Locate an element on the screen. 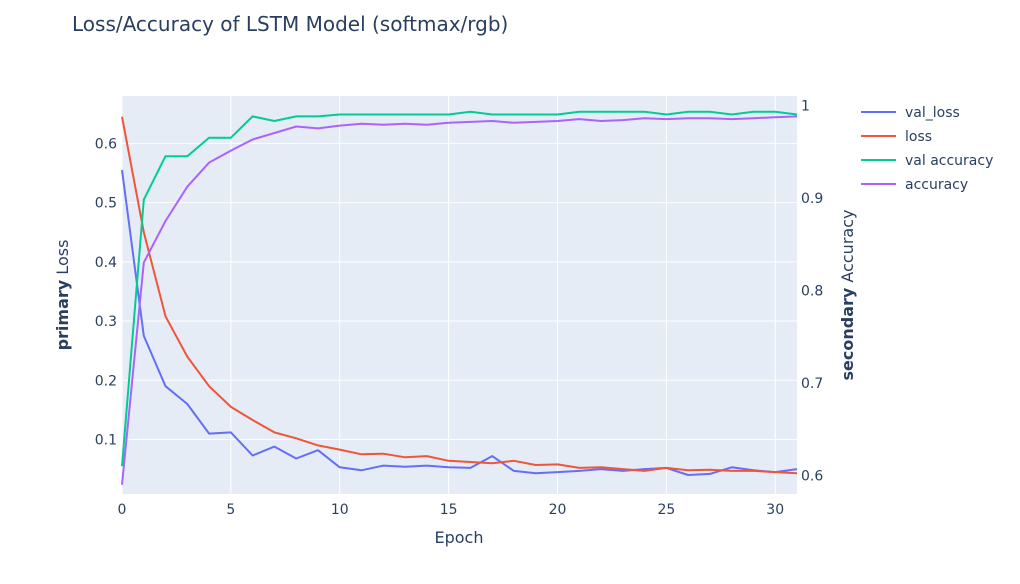 The height and width of the screenshot is (584, 1020). secondary-y-tick-label: 0.6 is located at coordinates (812, 476).